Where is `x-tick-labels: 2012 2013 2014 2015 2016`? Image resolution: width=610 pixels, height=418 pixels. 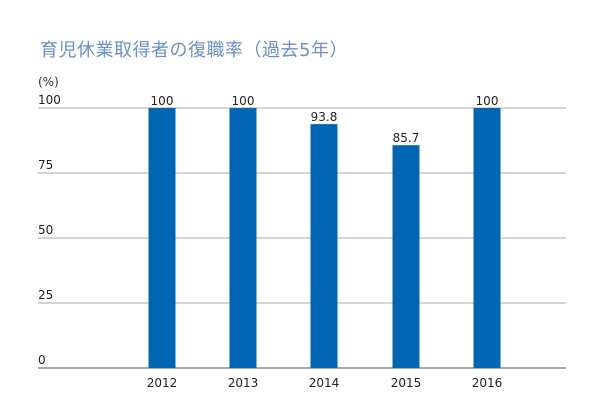
x-tick-labels: 2012 2013 2014 2015 2016 is located at coordinates (325, 383).